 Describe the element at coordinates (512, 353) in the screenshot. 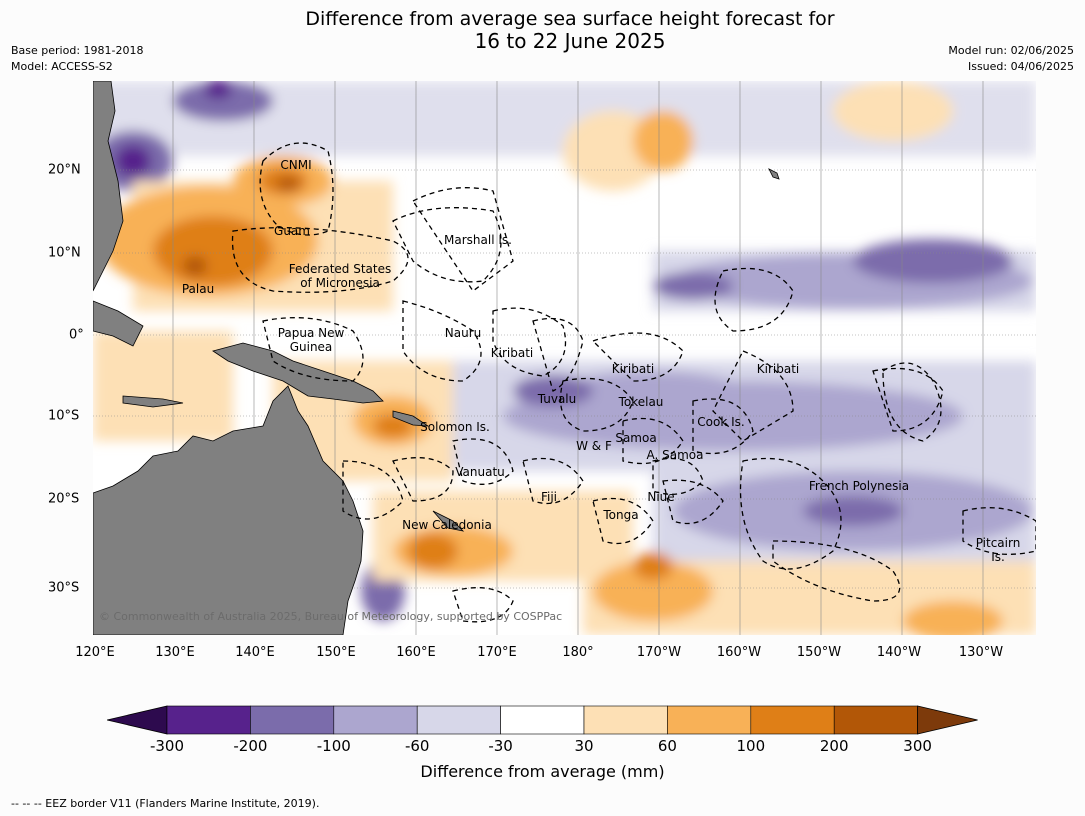

I see `label-kiribati-west: Kiribati` at that location.